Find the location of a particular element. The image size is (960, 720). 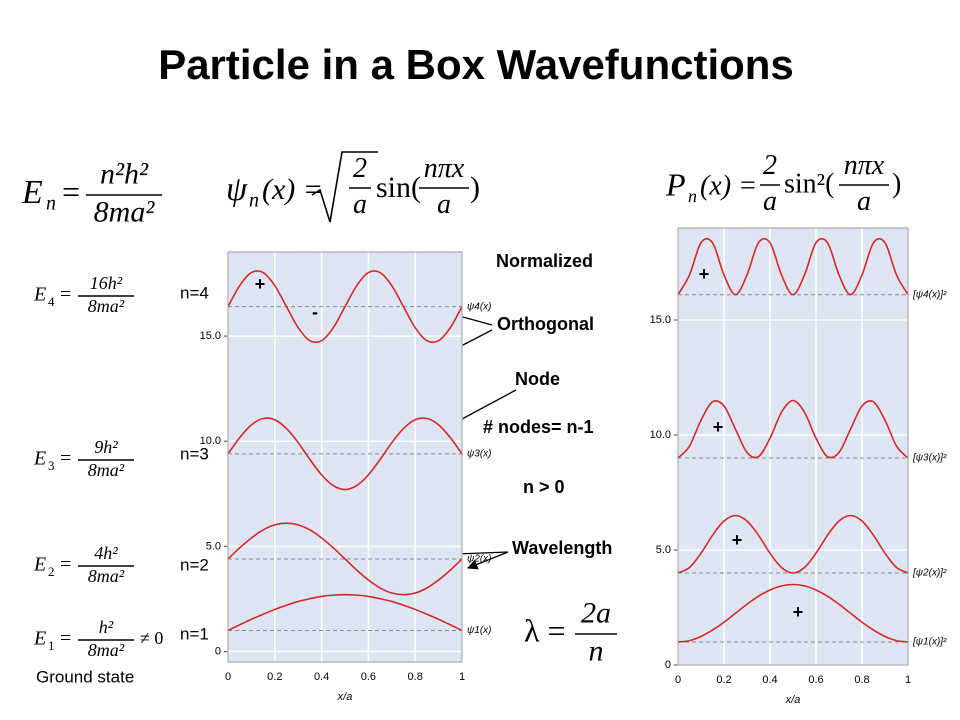

subscript: 3 is located at coordinates (51, 465).